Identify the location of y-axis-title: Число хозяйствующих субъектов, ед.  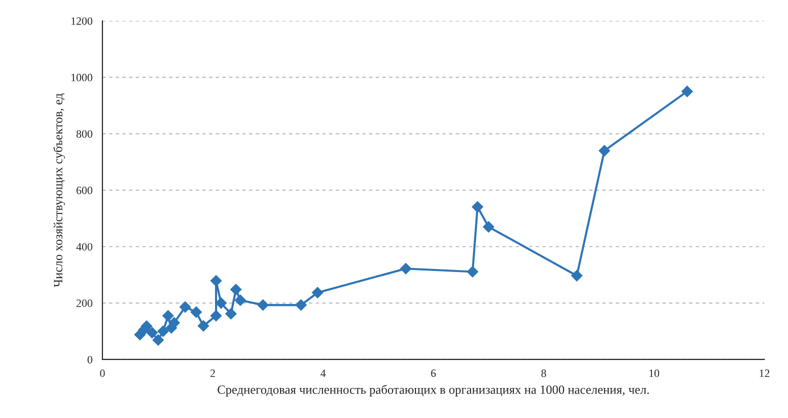
(59, 190).